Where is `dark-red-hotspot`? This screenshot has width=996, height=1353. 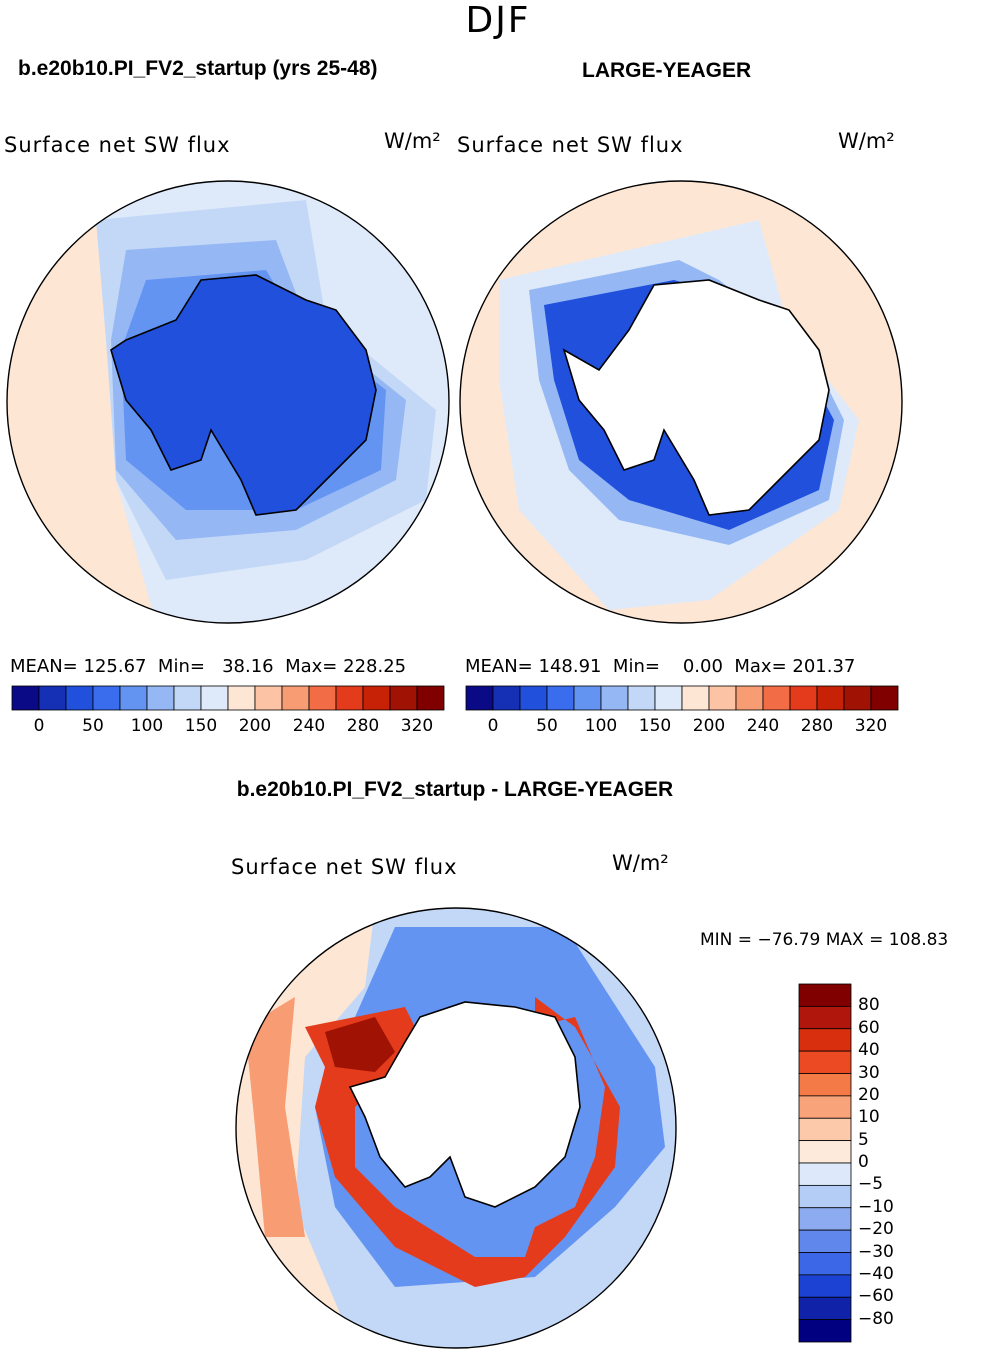 dark-red-hotspot is located at coordinates (360, 1044).